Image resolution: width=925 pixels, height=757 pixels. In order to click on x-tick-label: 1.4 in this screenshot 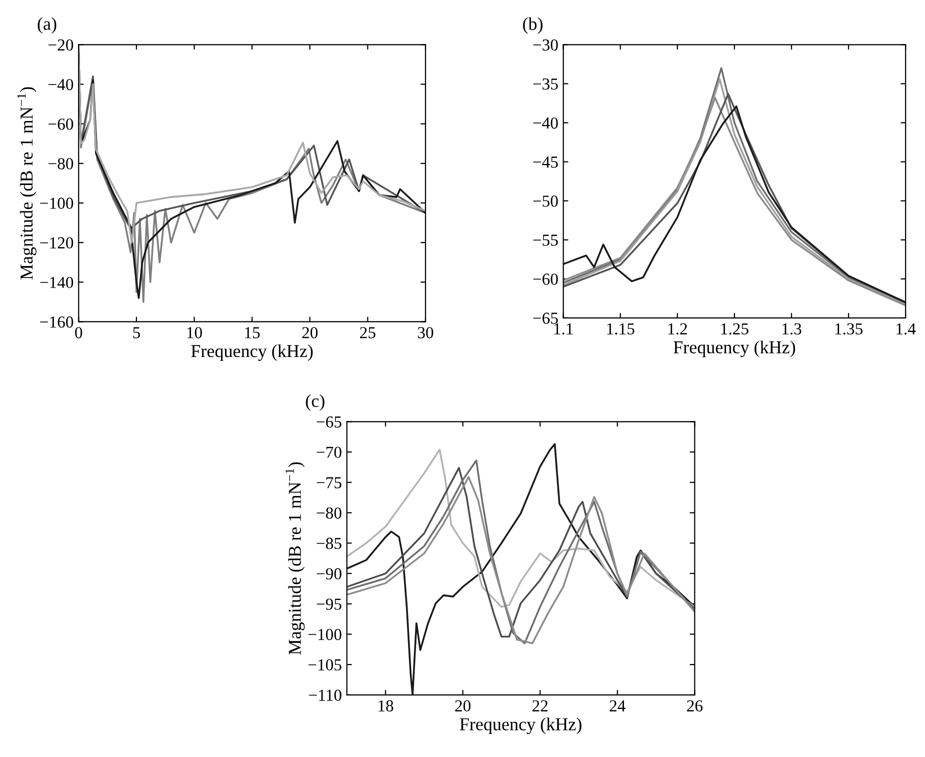, I will do `click(906, 329)`.